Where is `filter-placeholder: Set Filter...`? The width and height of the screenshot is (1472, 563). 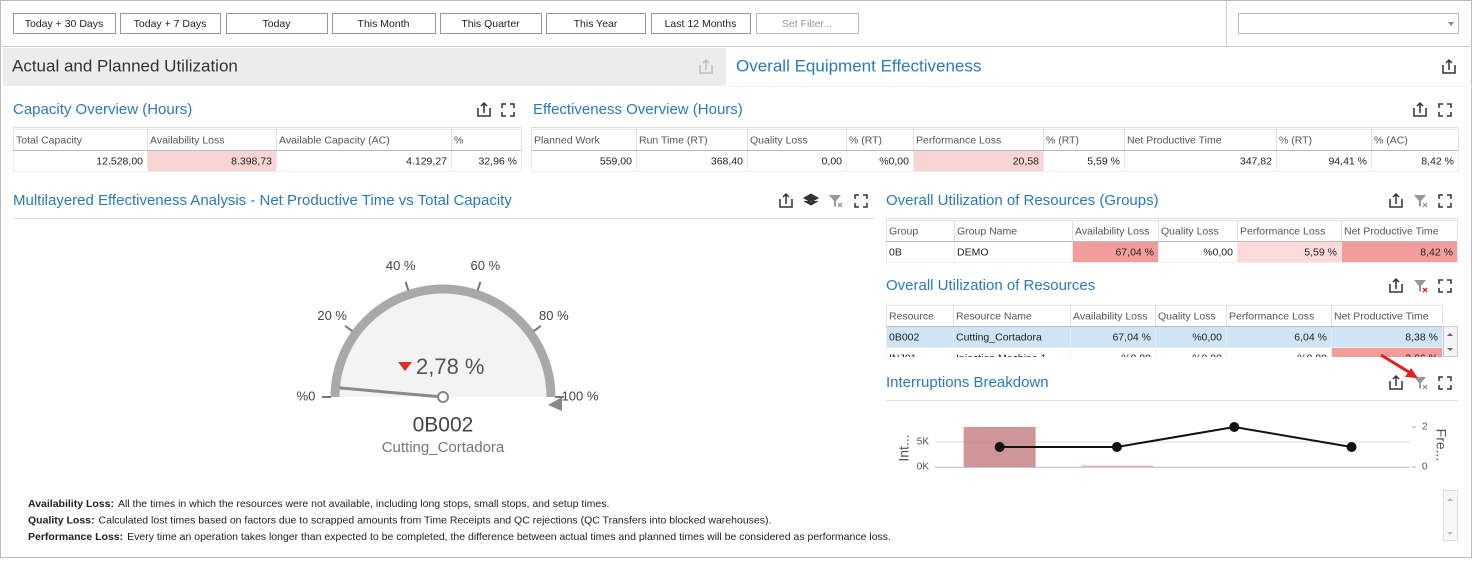
filter-placeholder: Set Filter... is located at coordinates (807, 24).